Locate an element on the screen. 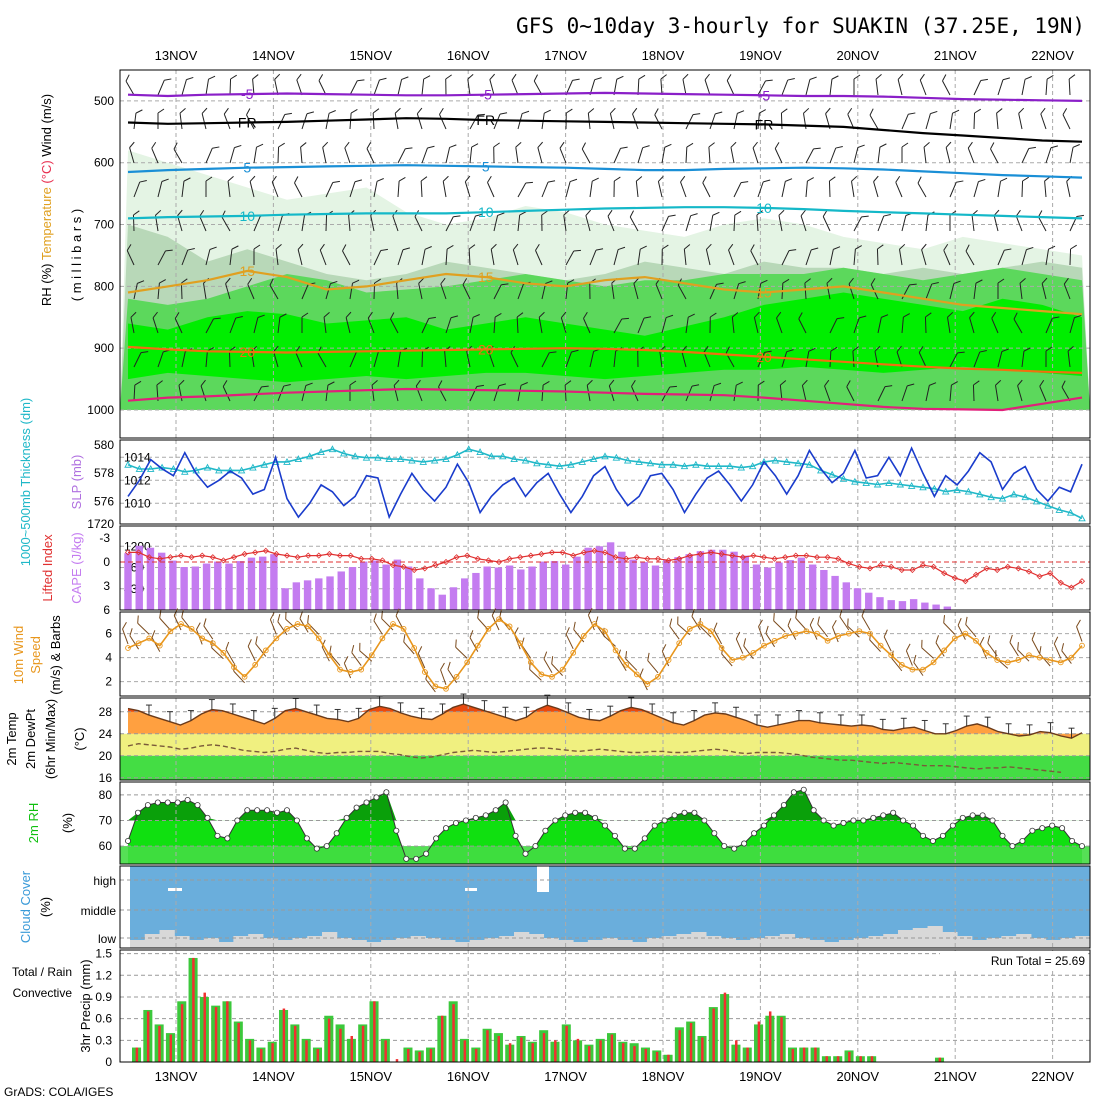 The image size is (1100, 1100). isotherm-label: 5 is located at coordinates (486, 166).